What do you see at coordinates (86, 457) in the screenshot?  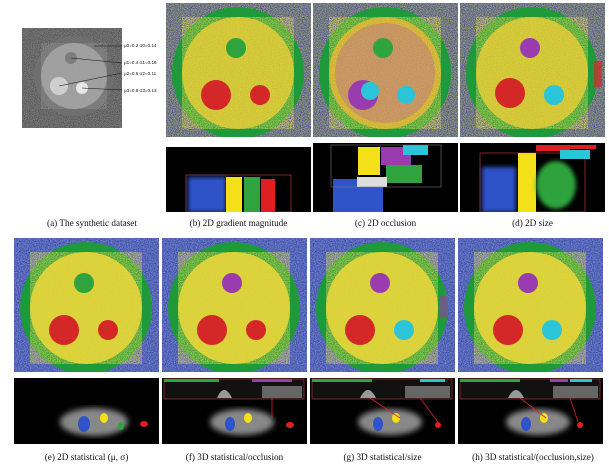 I see `caption-e: (e) 2D statistical (μ, σ)` at bounding box center [86, 457].